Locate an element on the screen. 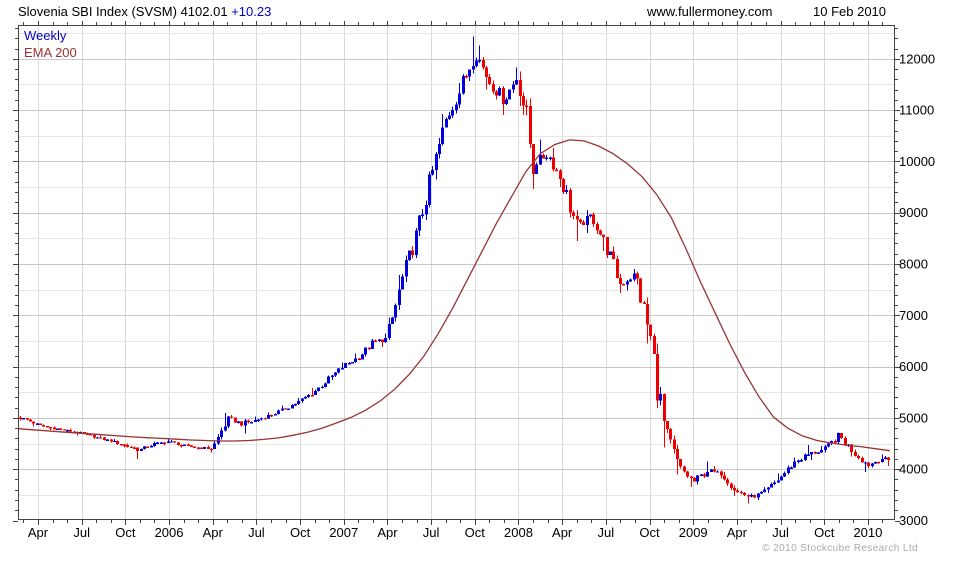  y-axis-label: 12000 is located at coordinates (917, 58).